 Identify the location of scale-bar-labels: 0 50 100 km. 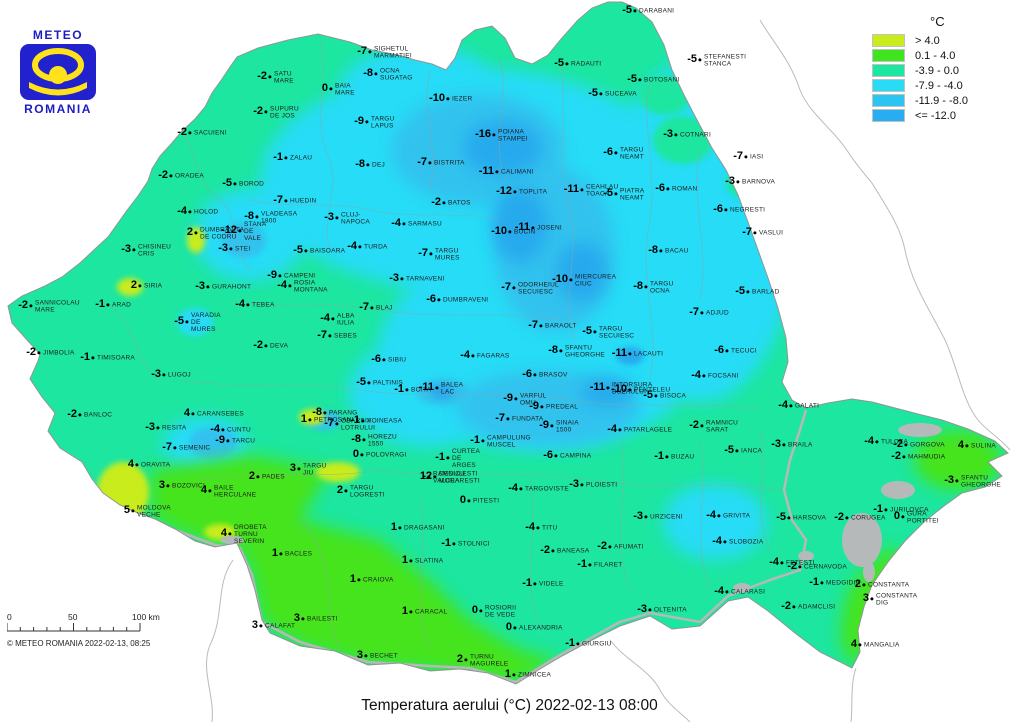
(87, 617).